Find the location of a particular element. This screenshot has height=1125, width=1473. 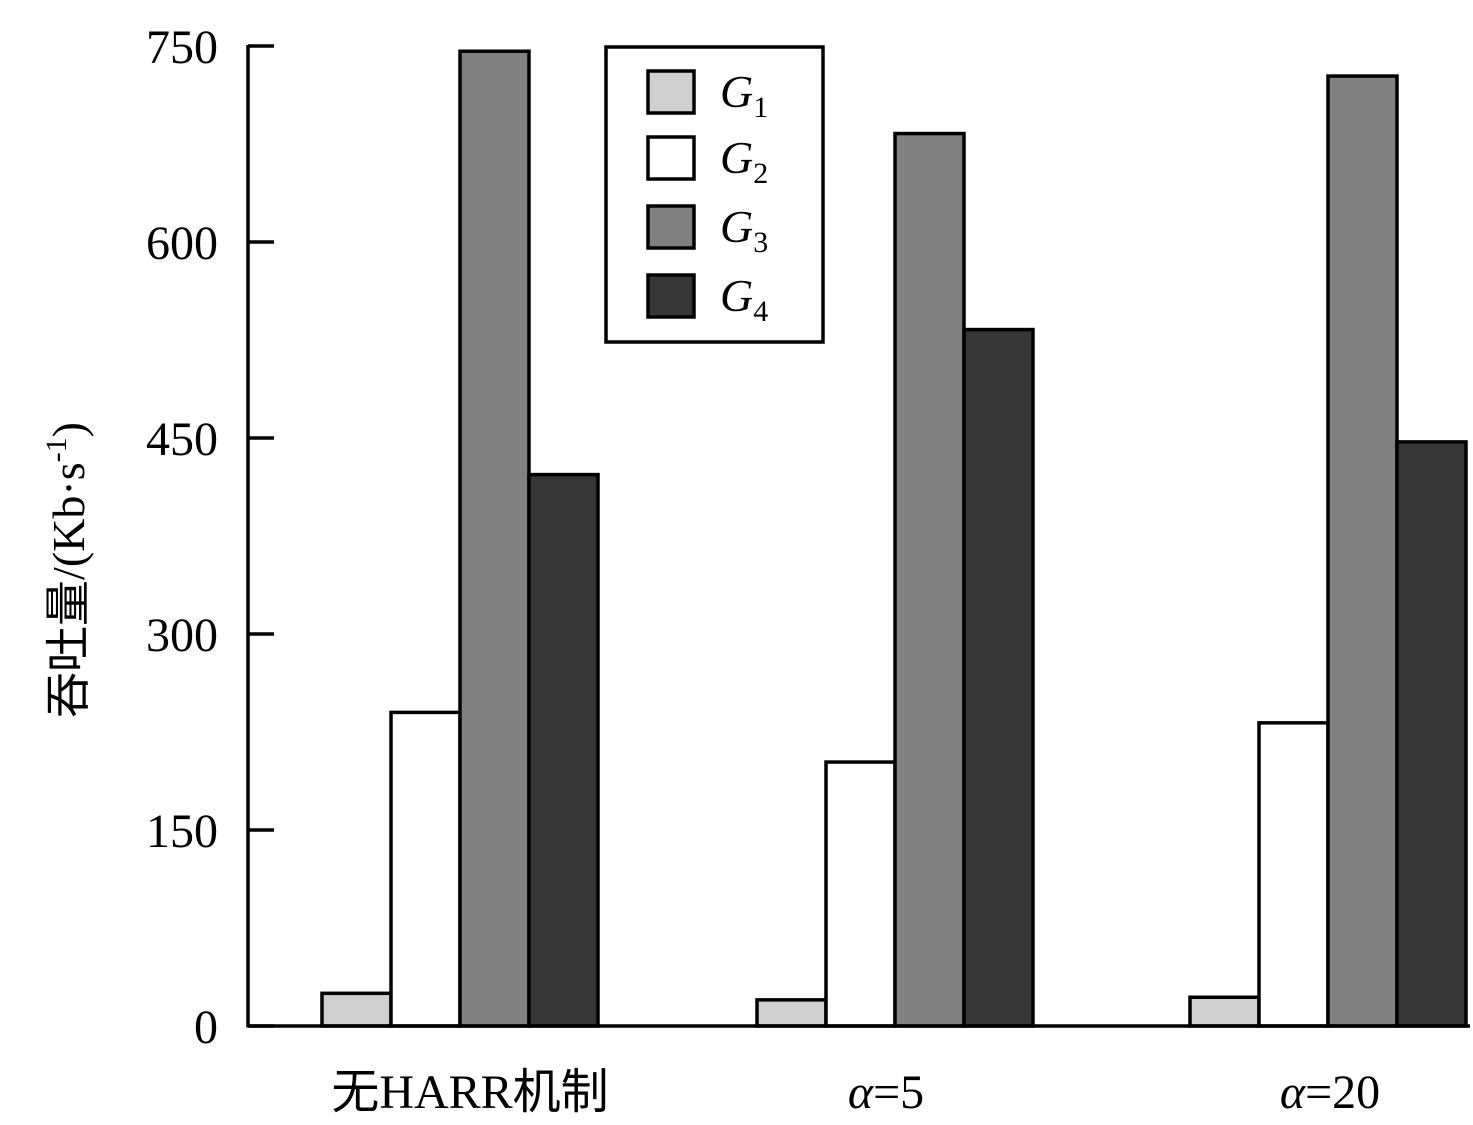

legend: G1 G2 G3 G4 is located at coordinates (714, 194).